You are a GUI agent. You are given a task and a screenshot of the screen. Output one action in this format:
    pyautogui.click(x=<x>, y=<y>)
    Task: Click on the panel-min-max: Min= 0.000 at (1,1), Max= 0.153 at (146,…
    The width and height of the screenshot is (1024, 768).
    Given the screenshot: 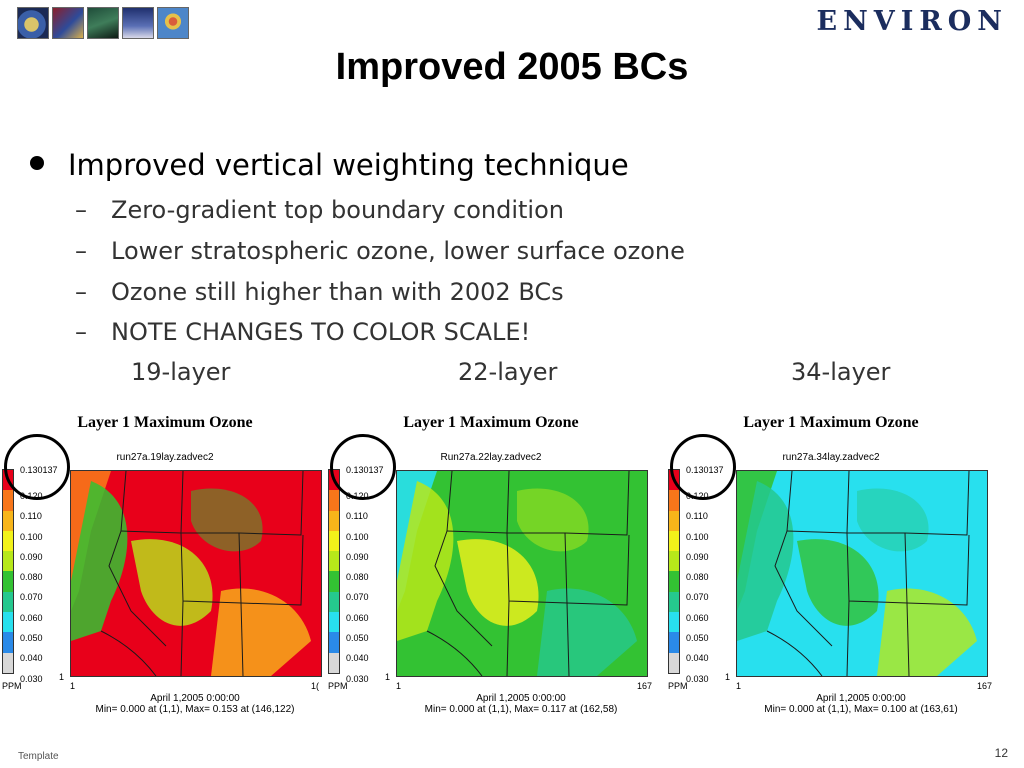 What is the action you would take?
    pyautogui.click(x=195, y=709)
    